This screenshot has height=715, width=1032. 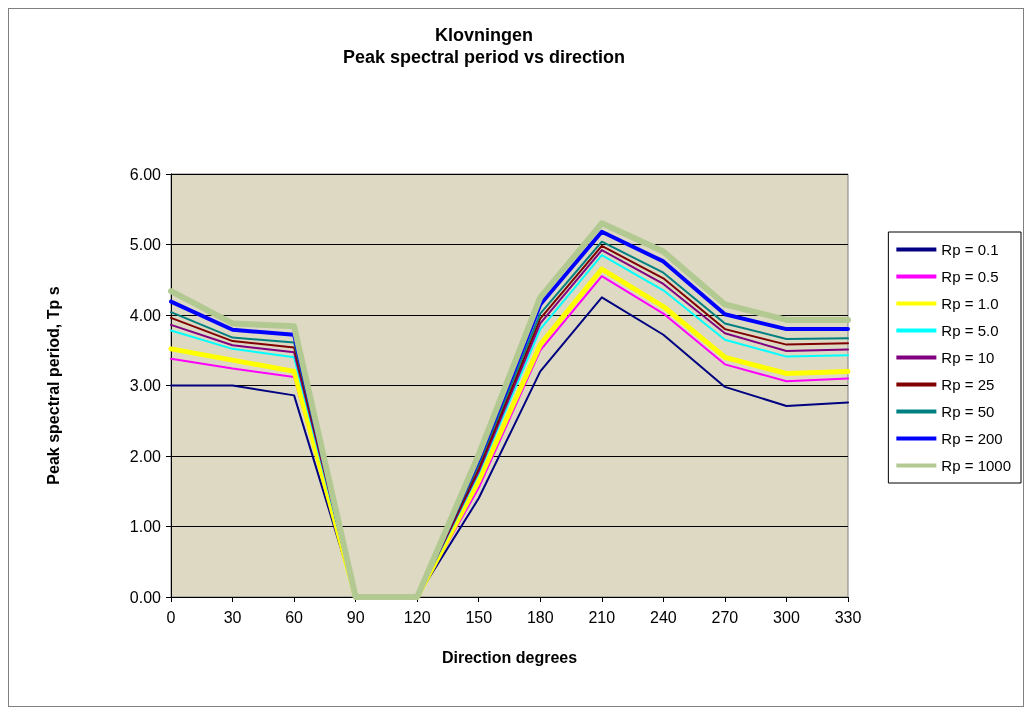 I want to click on x-tick-label: 60, so click(x=294, y=617).